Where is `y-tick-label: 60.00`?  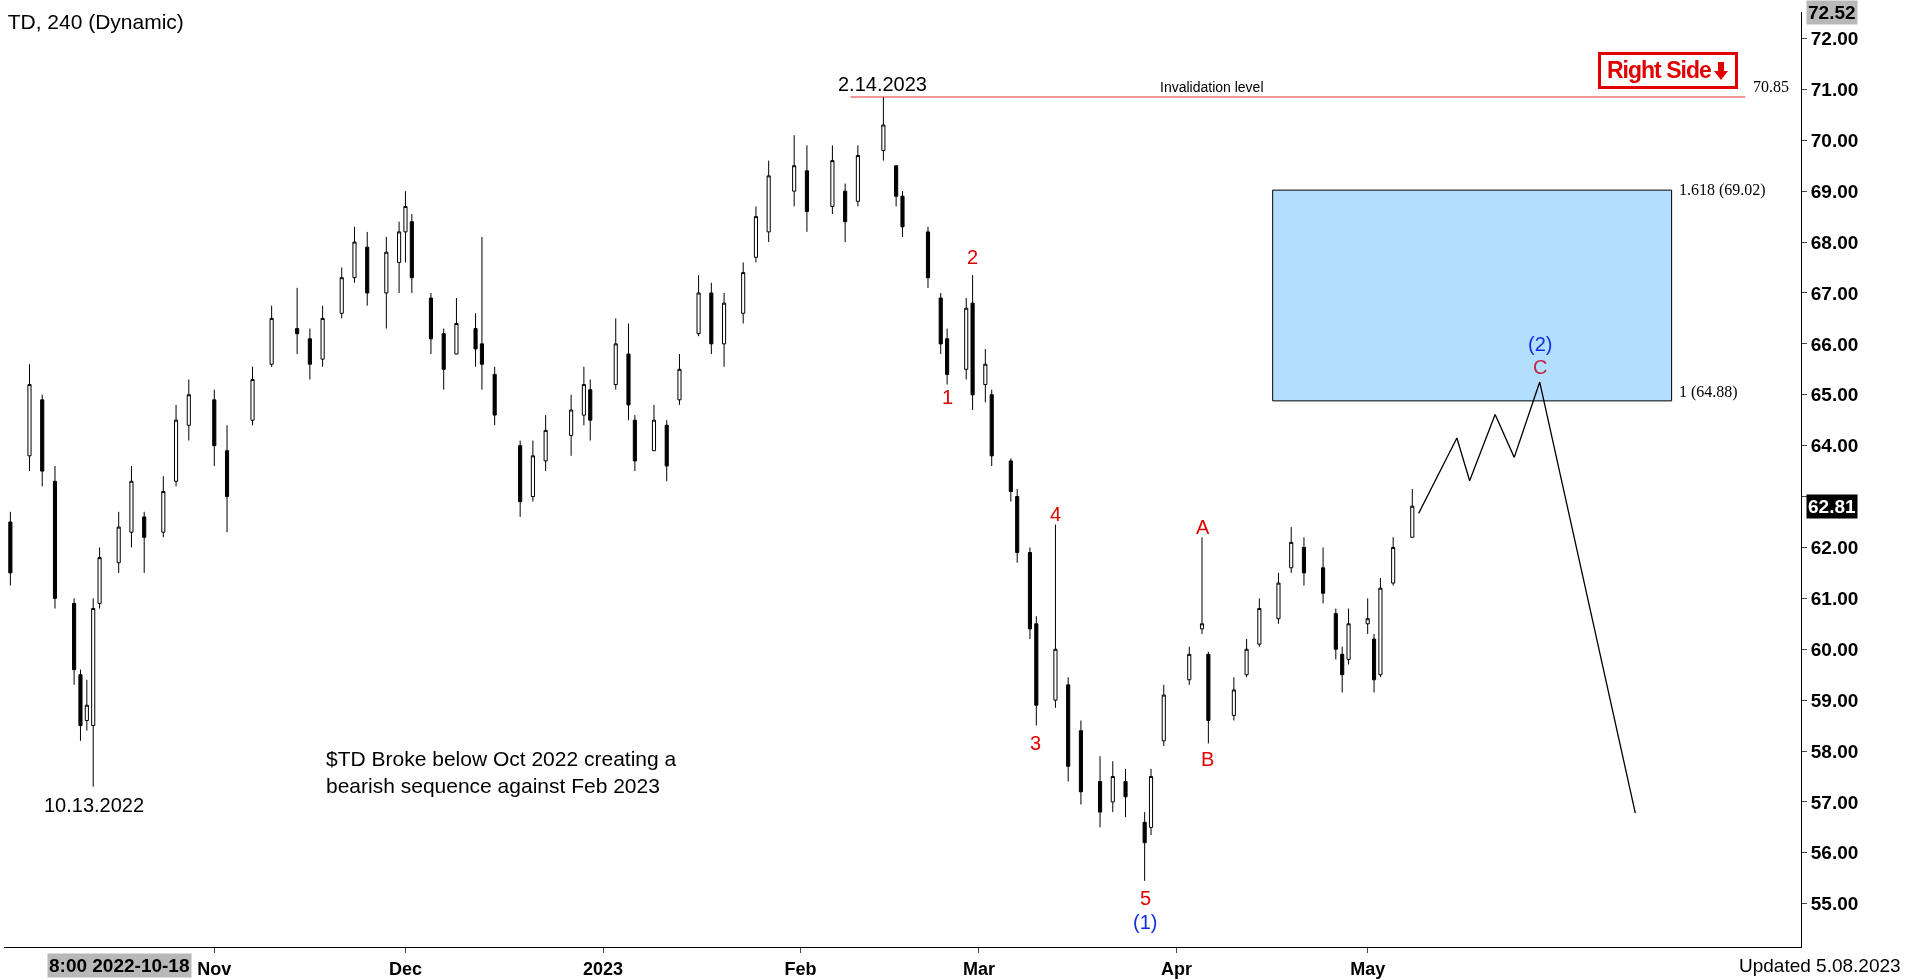 y-tick-label: 60.00 is located at coordinates (1834, 649).